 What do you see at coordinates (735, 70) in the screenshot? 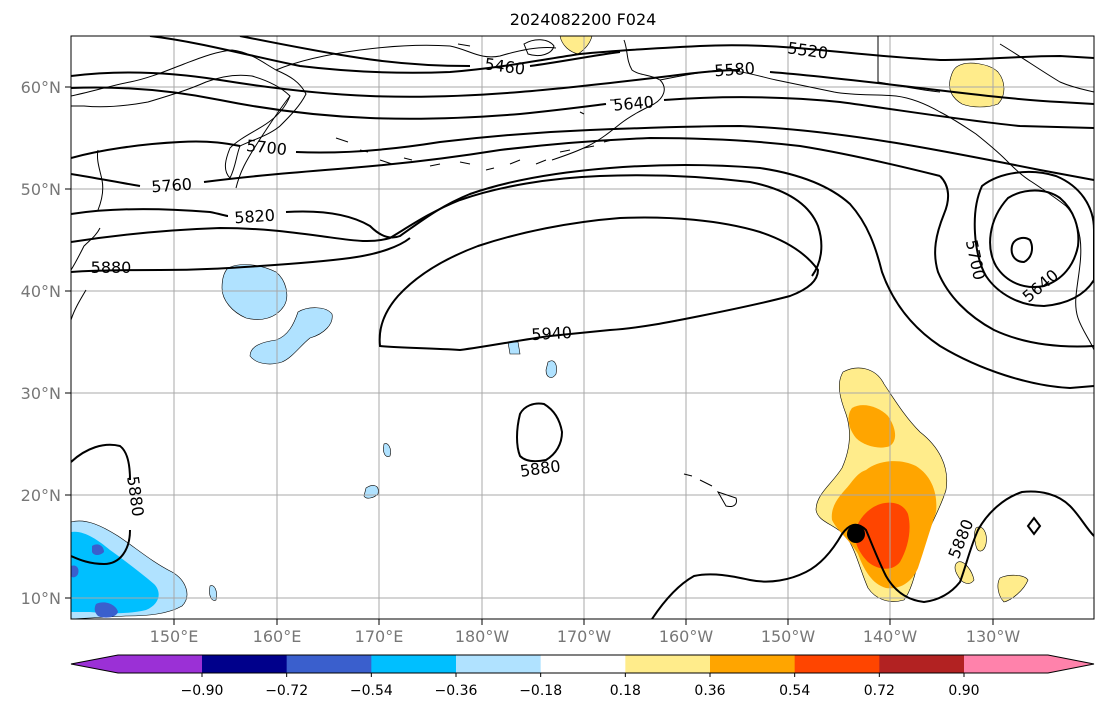
I see `contour-label-5580: 5580` at bounding box center [735, 70].